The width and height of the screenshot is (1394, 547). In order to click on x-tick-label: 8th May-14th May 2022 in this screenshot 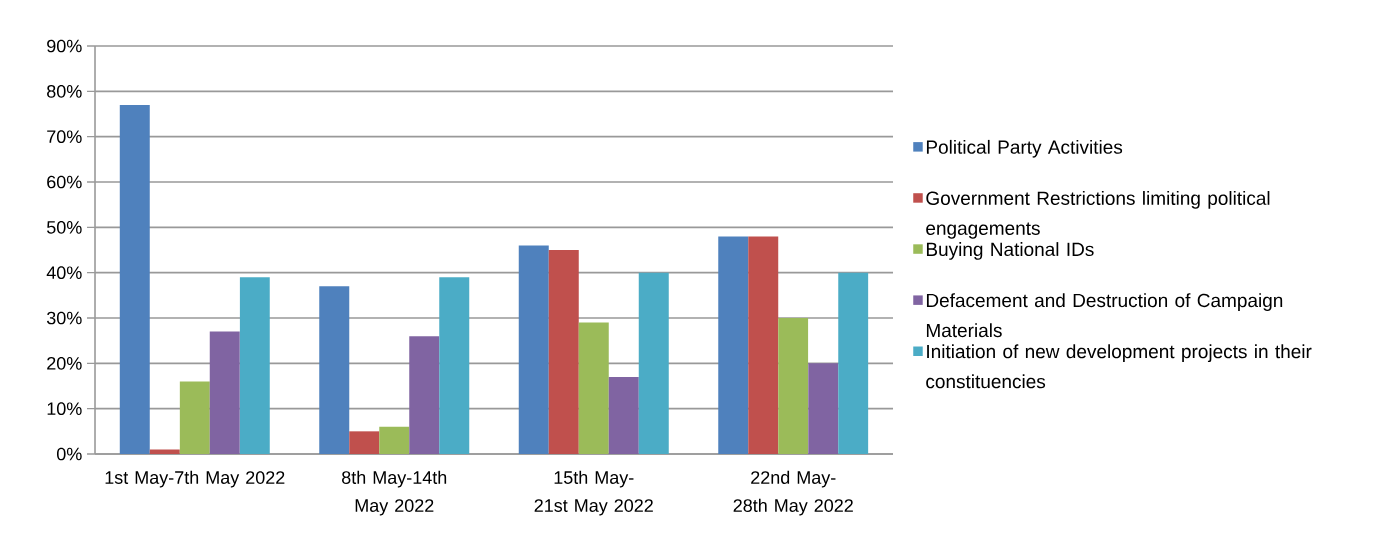, I will do `click(394, 493)`.